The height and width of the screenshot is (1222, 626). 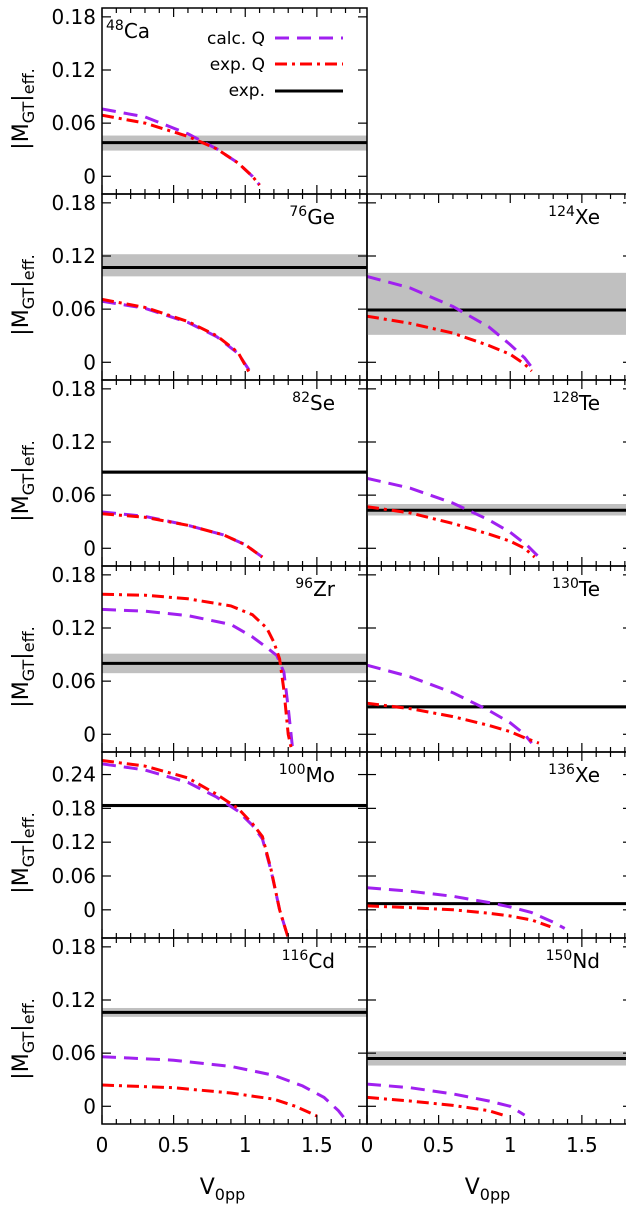 I want to click on panel-frame-nd150, so click(x=496, y=1031).